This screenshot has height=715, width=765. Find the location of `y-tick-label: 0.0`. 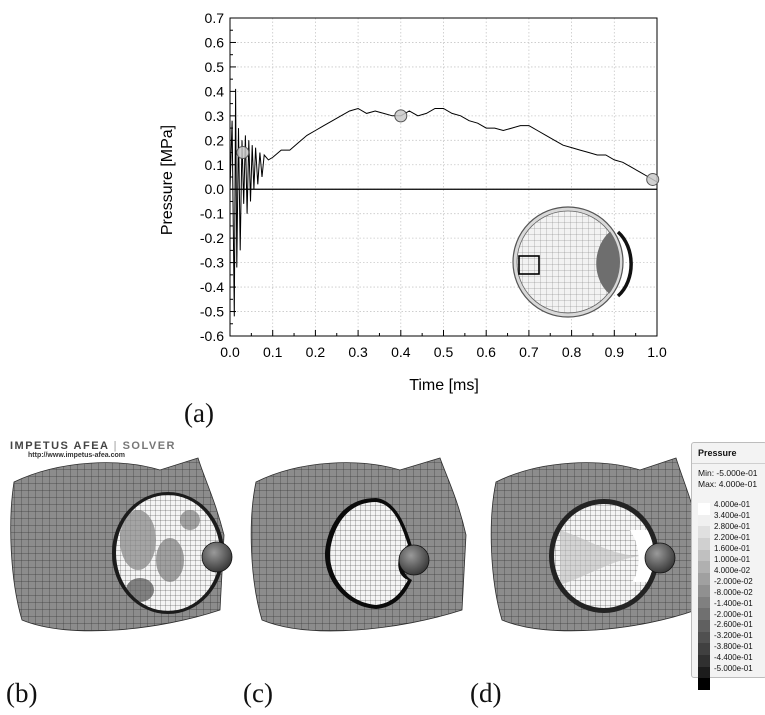

y-tick-label: 0.0 is located at coordinates (215, 189).